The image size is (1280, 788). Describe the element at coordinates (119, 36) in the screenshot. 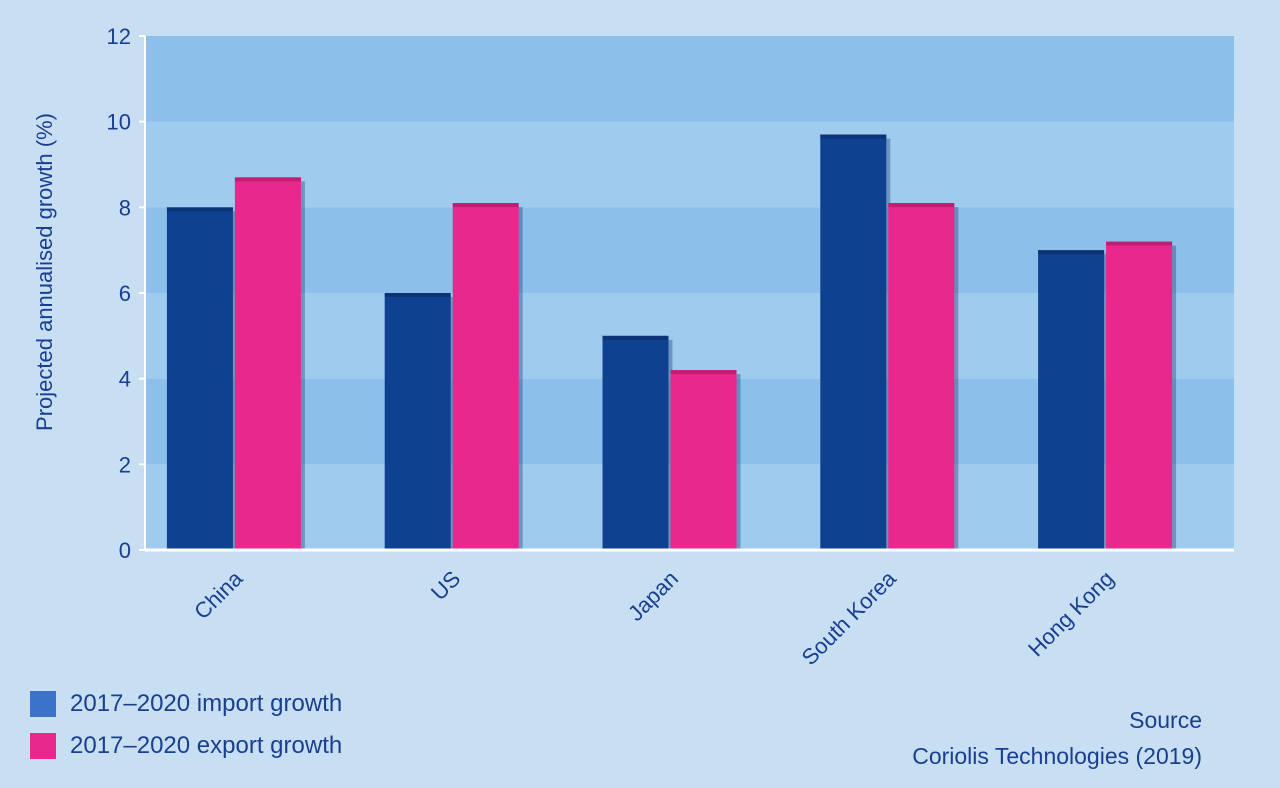

I see `y-tick-label: 12` at that location.